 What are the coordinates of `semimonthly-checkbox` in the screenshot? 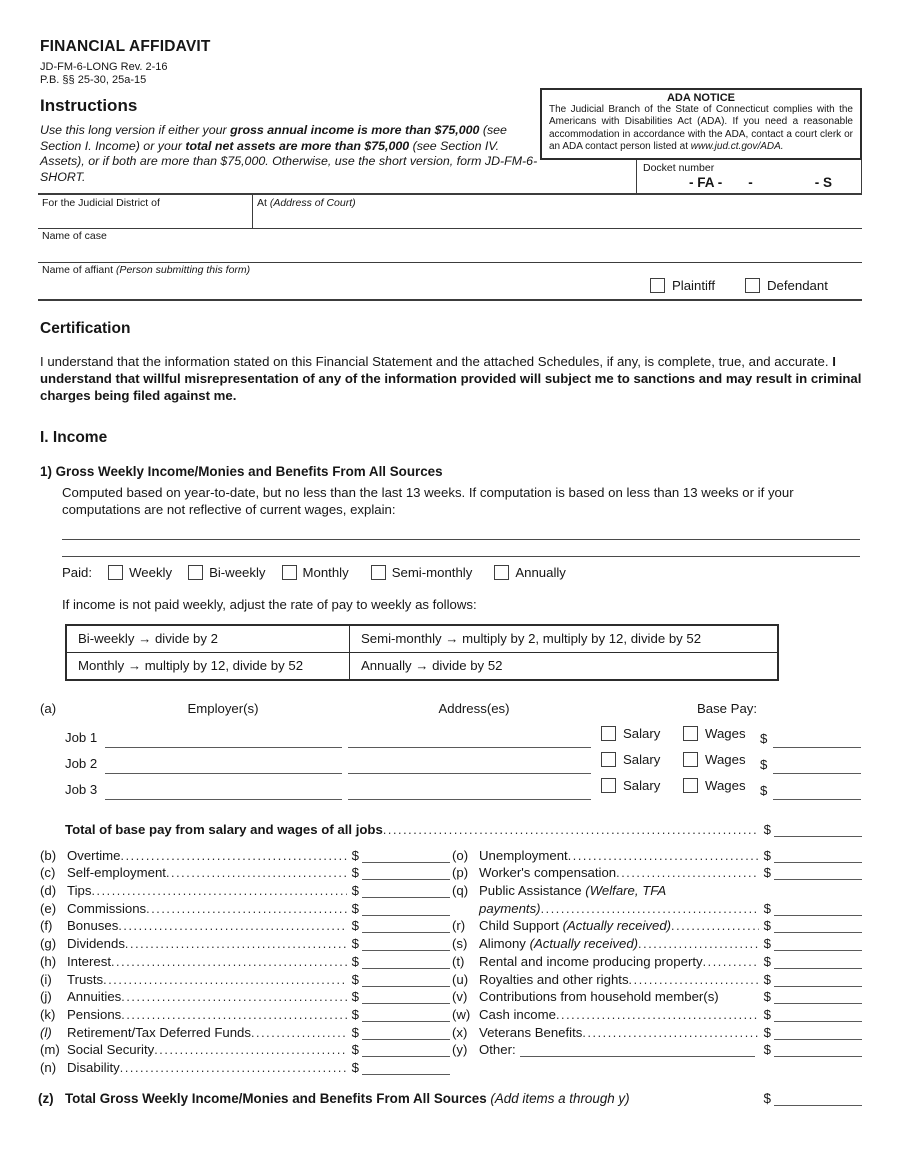 It's located at (378, 572).